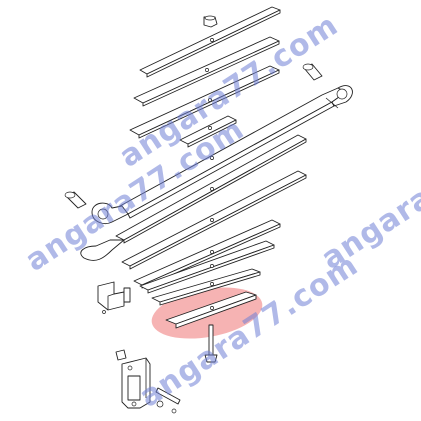 Image resolution: width=421 pixels, height=421 pixels. Describe the element at coordinates (136, 383) in the screenshot. I see `shackle-bracket` at that location.